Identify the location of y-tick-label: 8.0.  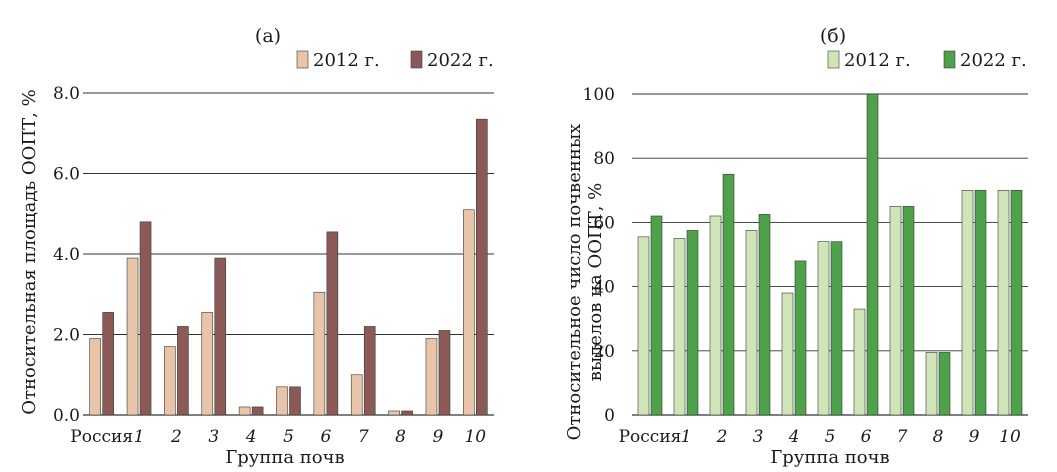
(66, 94).